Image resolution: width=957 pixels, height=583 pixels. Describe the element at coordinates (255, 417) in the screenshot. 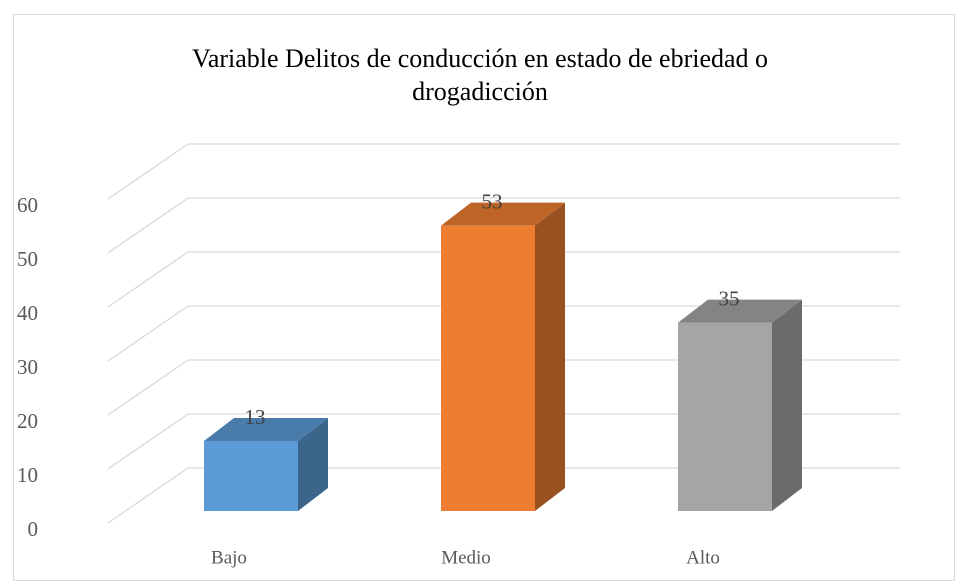

I see `data-label: 13` at that location.